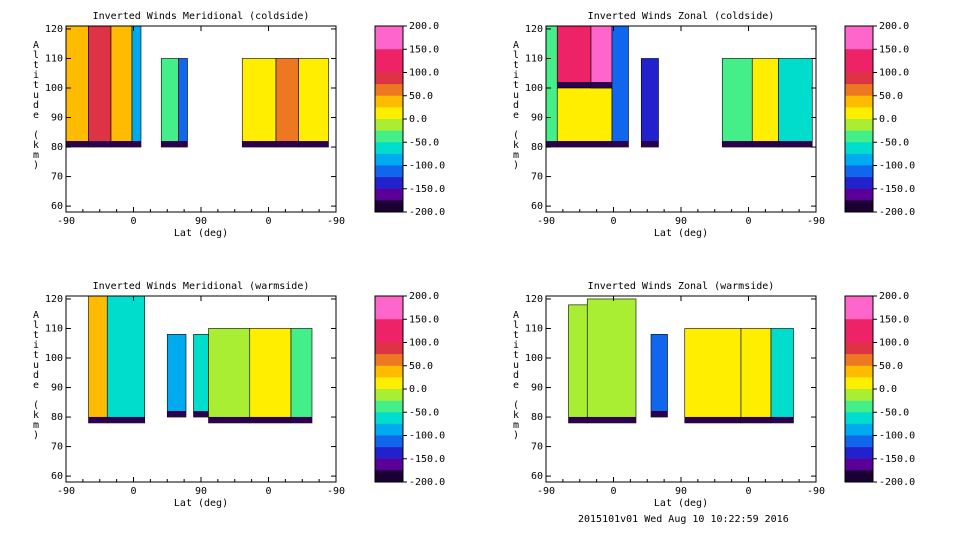 This screenshot has height=540, width=960. What do you see at coordinates (537, 417) in the screenshot?
I see `y-tick-label: 80` at bounding box center [537, 417].